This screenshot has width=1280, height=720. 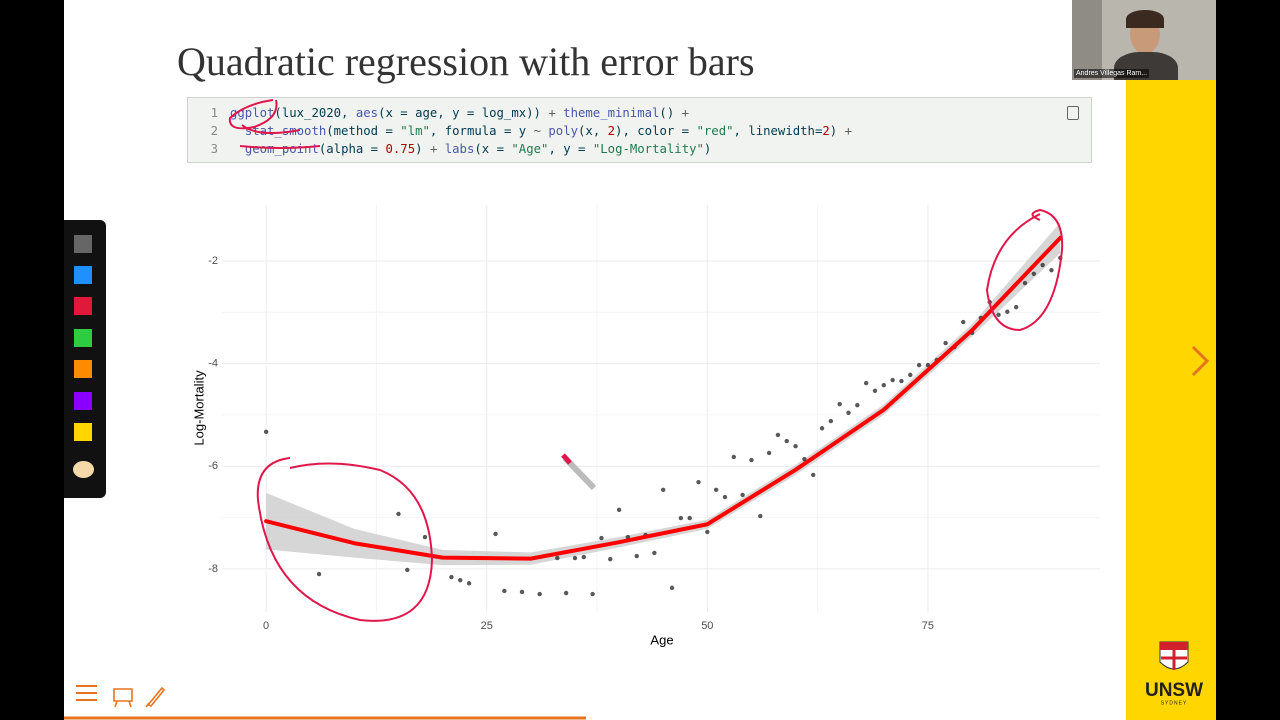 What do you see at coordinates (213, 363) in the screenshot?
I see `y-tick-label: -4` at bounding box center [213, 363].